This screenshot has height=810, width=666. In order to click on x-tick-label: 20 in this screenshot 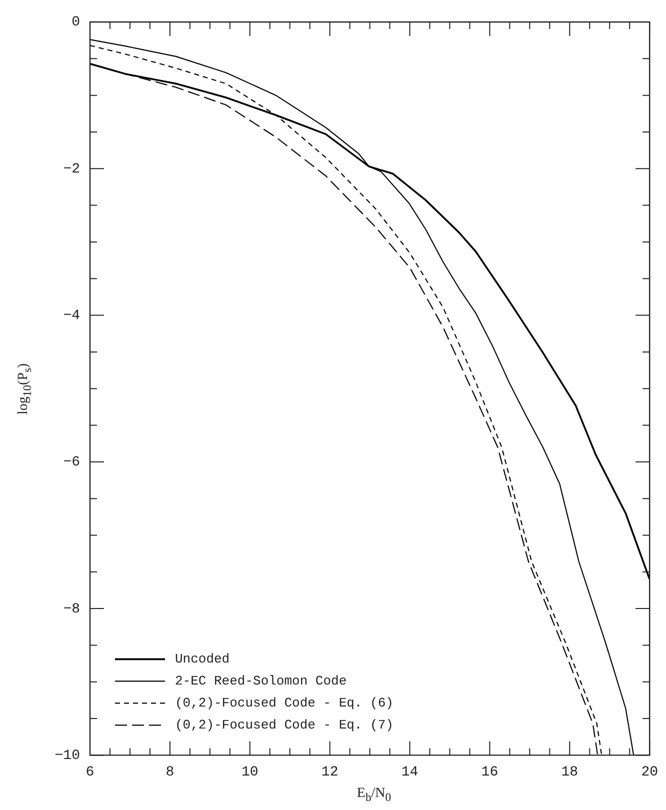, I will do `click(649, 772)`.